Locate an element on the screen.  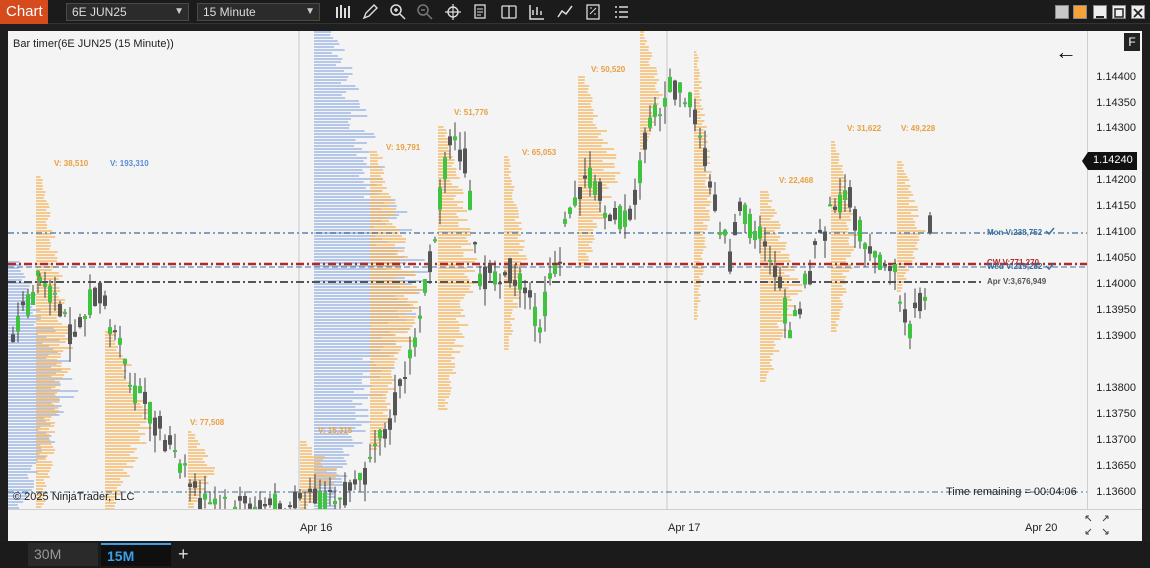
link-color-button is located at coordinates (1080, 12).